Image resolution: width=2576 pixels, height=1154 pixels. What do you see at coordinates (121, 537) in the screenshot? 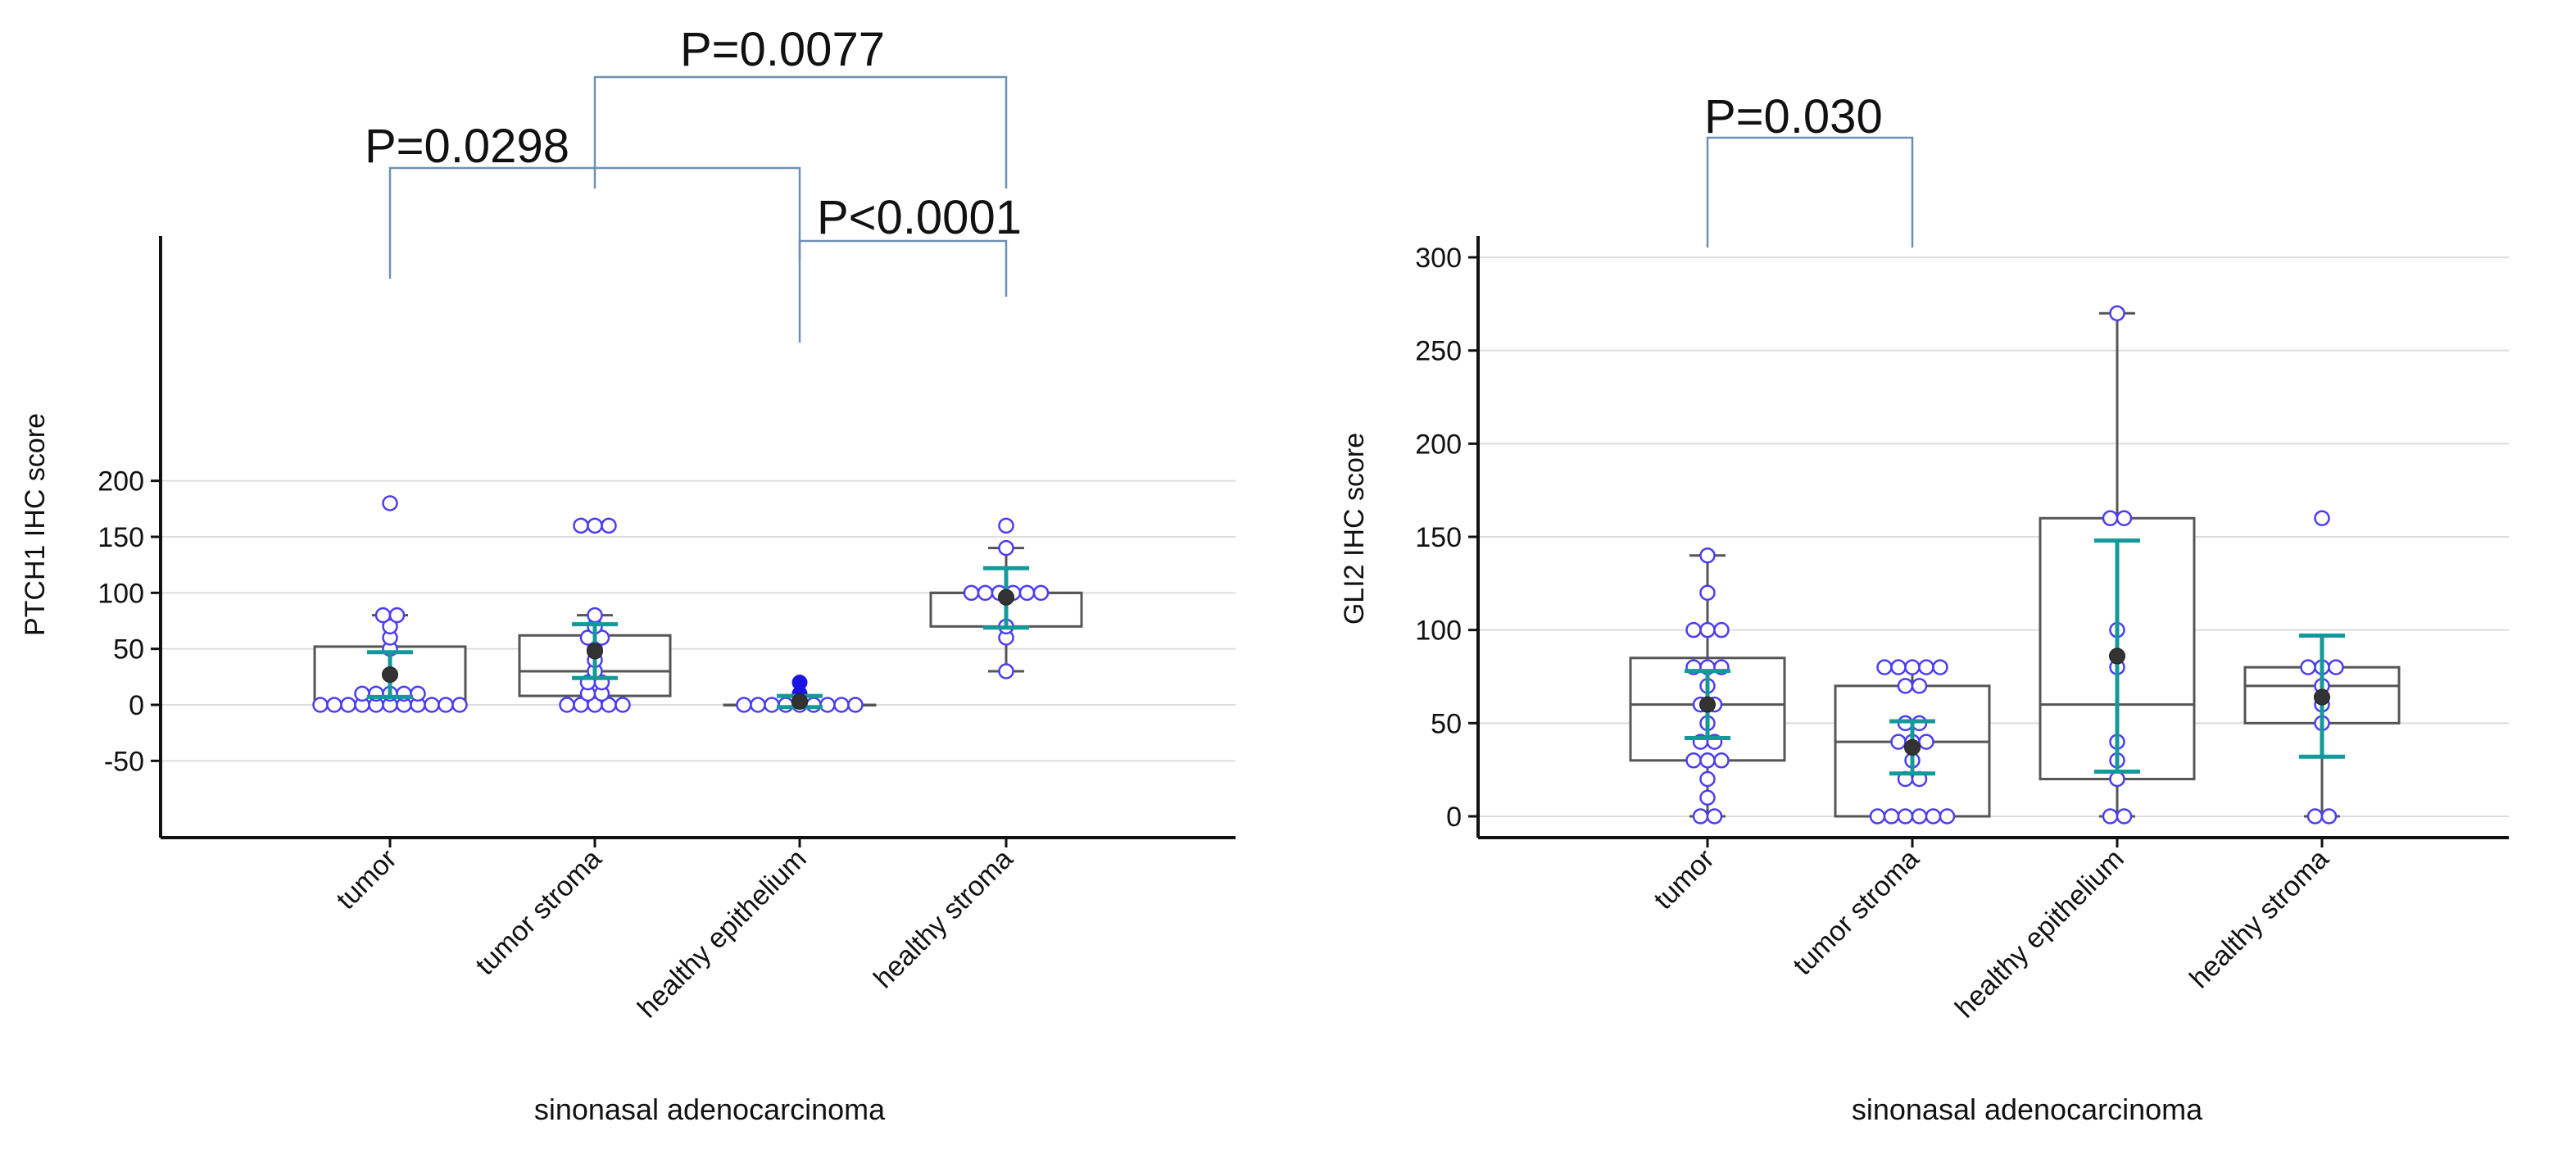
I see `y-tick-label: 150` at bounding box center [121, 537].